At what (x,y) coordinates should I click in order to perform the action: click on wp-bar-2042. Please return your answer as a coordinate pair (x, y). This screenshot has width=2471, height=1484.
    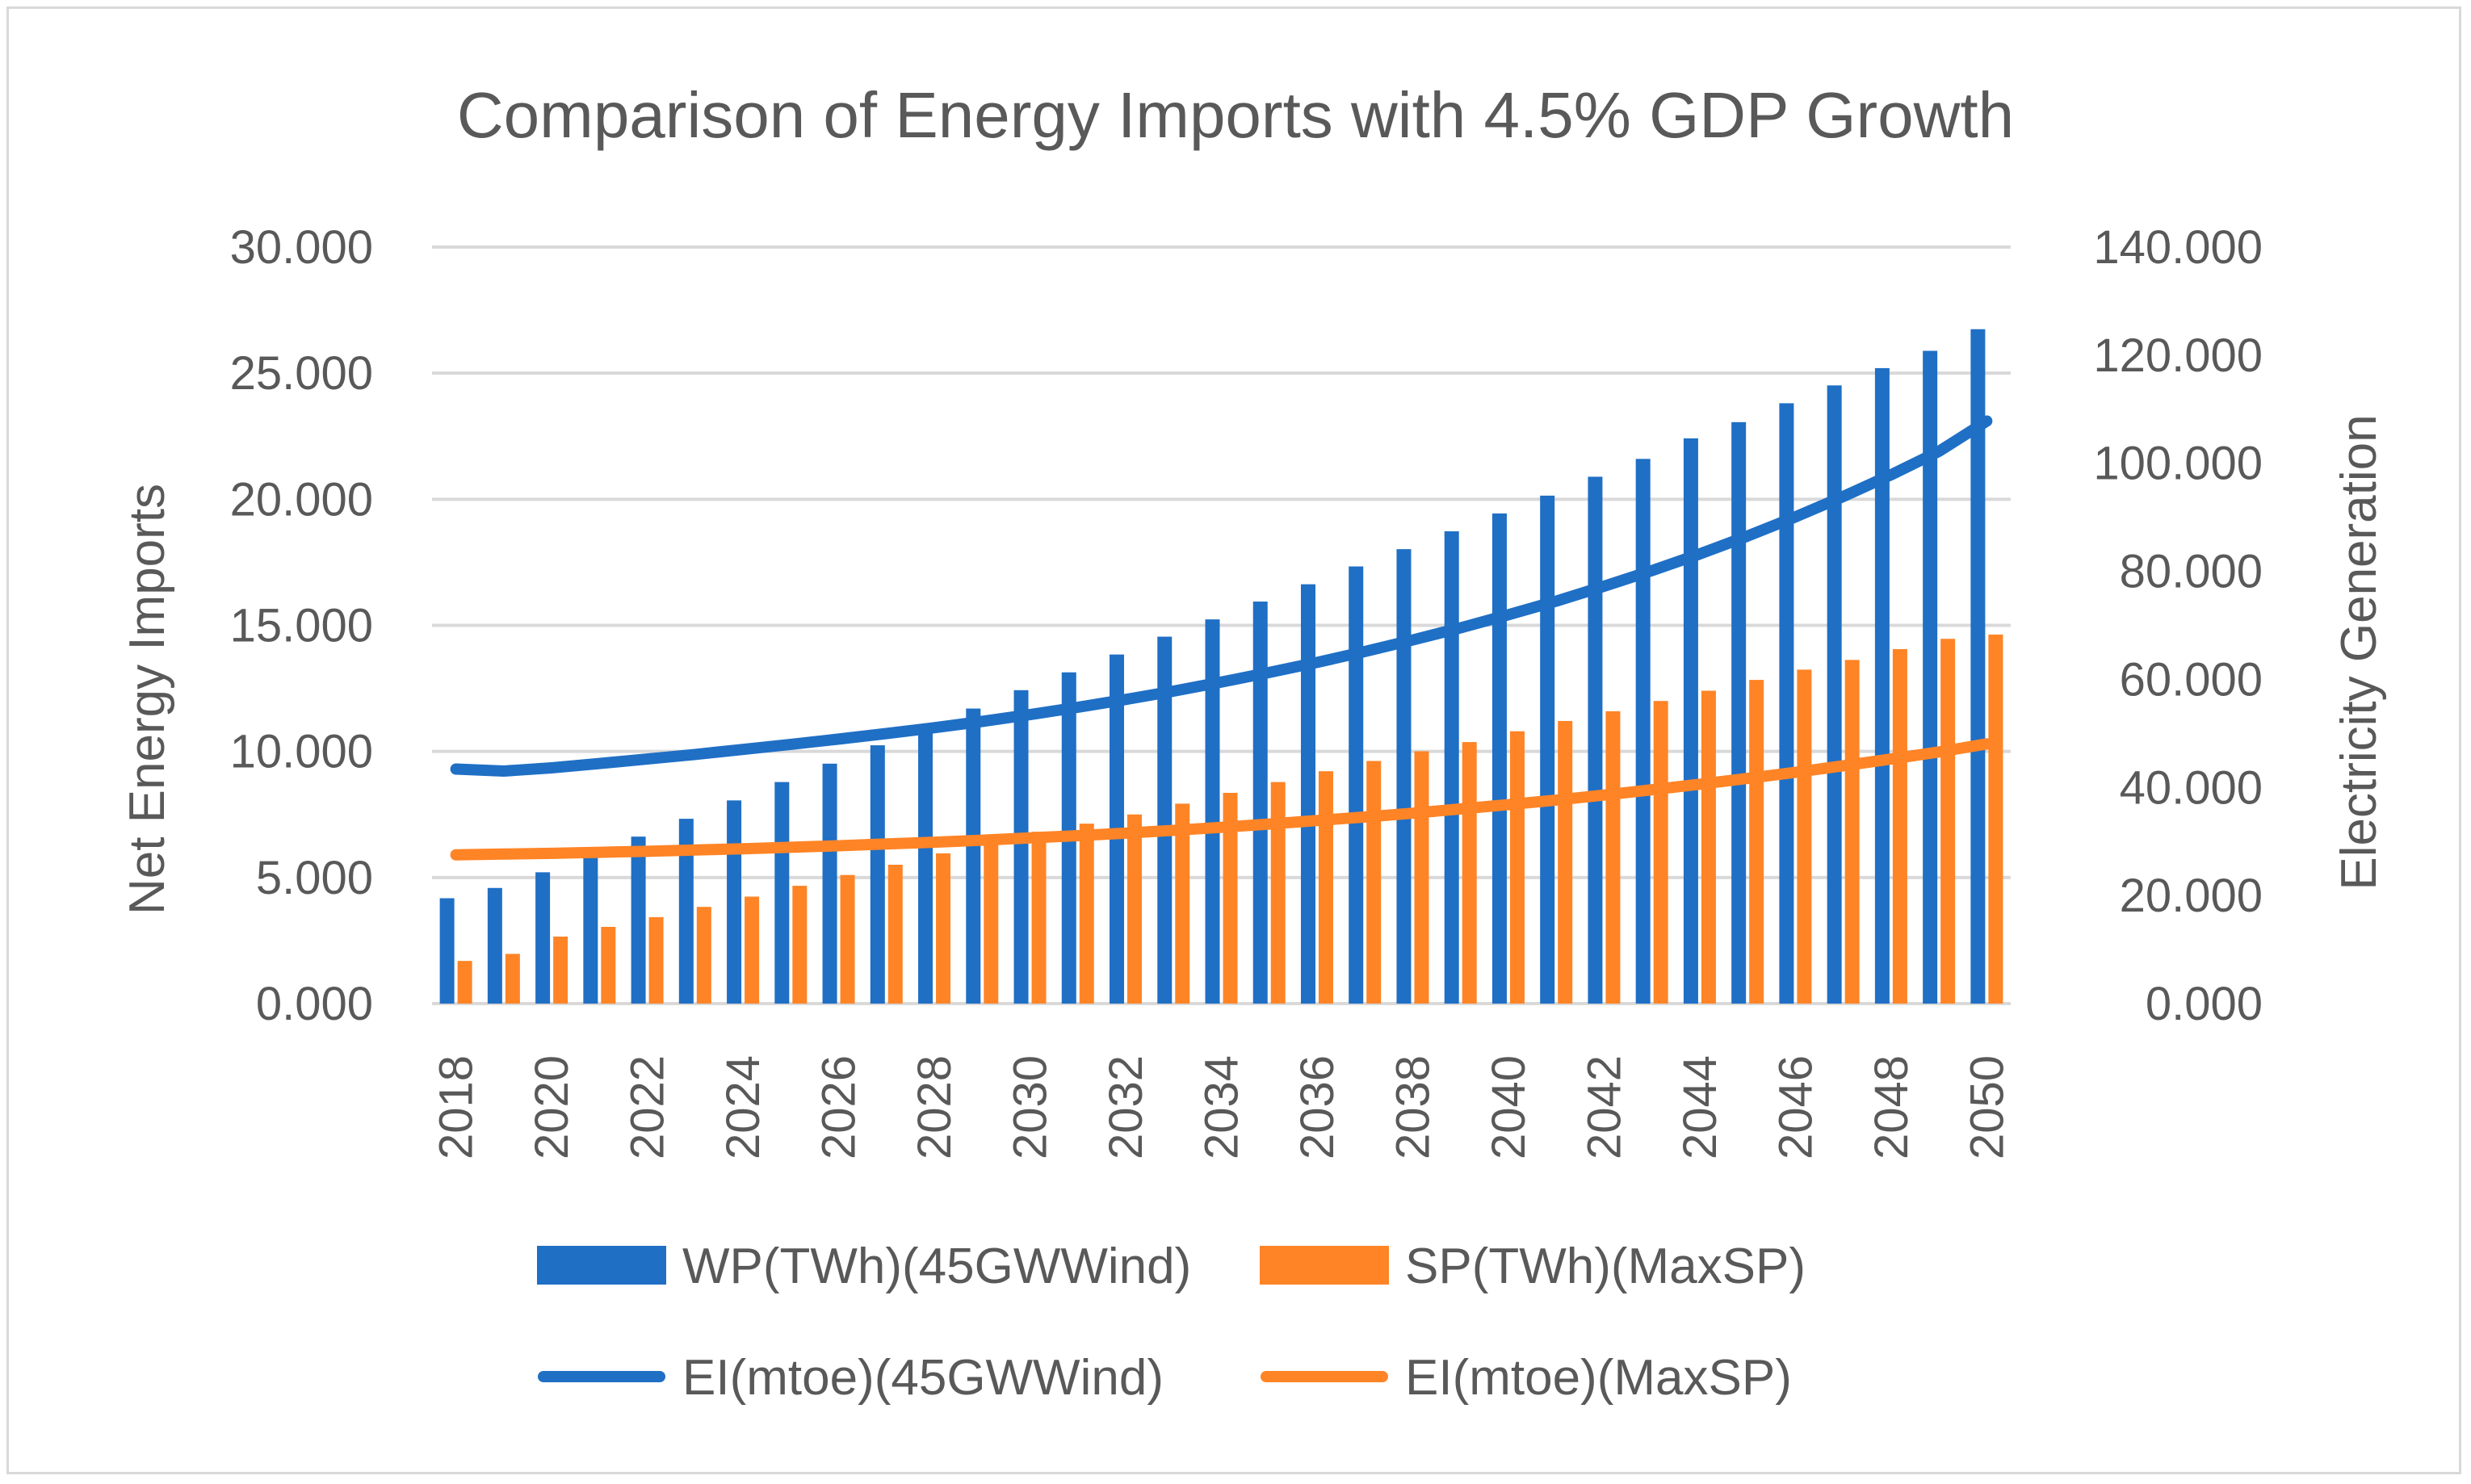
    Looking at the image, I should click on (1595, 740).